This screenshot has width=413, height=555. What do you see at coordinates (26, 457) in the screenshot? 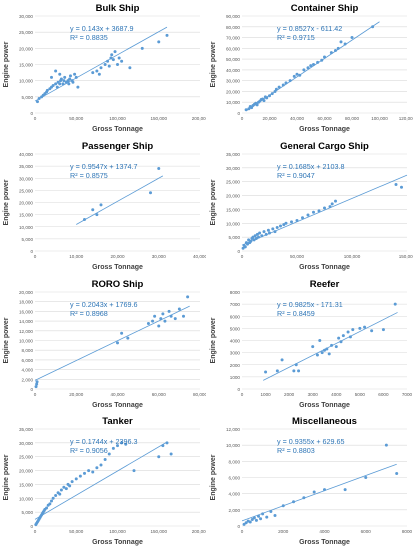
I see `y-tick-label: 25,000` at bounding box center [26, 457].